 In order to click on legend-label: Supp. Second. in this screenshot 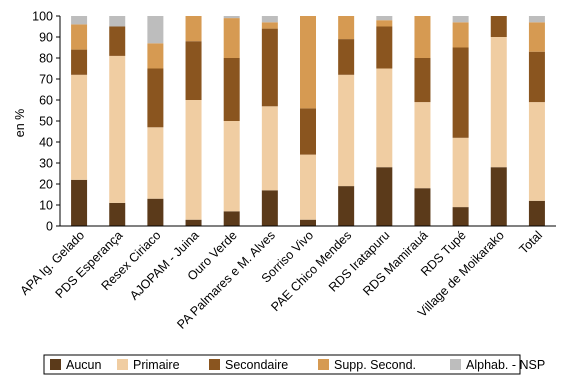, I will do `click(375, 365)`.